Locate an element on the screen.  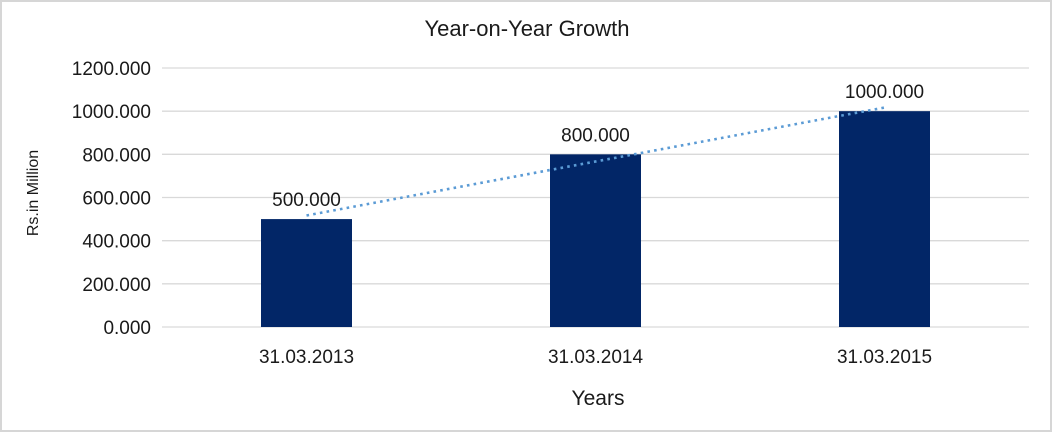
x-tick-labels: 31.03.2013 31.03.2014 31.03.2015 is located at coordinates (595, 357).